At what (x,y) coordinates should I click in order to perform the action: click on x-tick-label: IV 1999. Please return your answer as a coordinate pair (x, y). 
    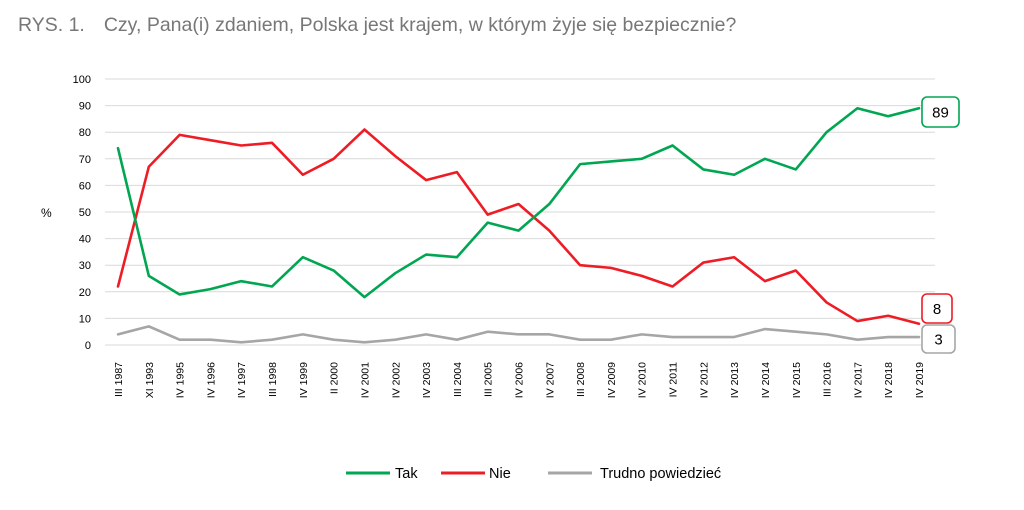
    Looking at the image, I should click on (304, 380).